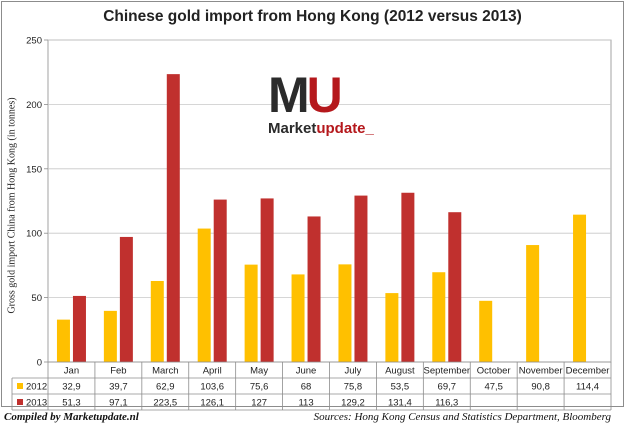 The width and height of the screenshot is (625, 427). What do you see at coordinates (36, 403) in the screenshot?
I see `legend-label-2013: 2013` at bounding box center [36, 403].